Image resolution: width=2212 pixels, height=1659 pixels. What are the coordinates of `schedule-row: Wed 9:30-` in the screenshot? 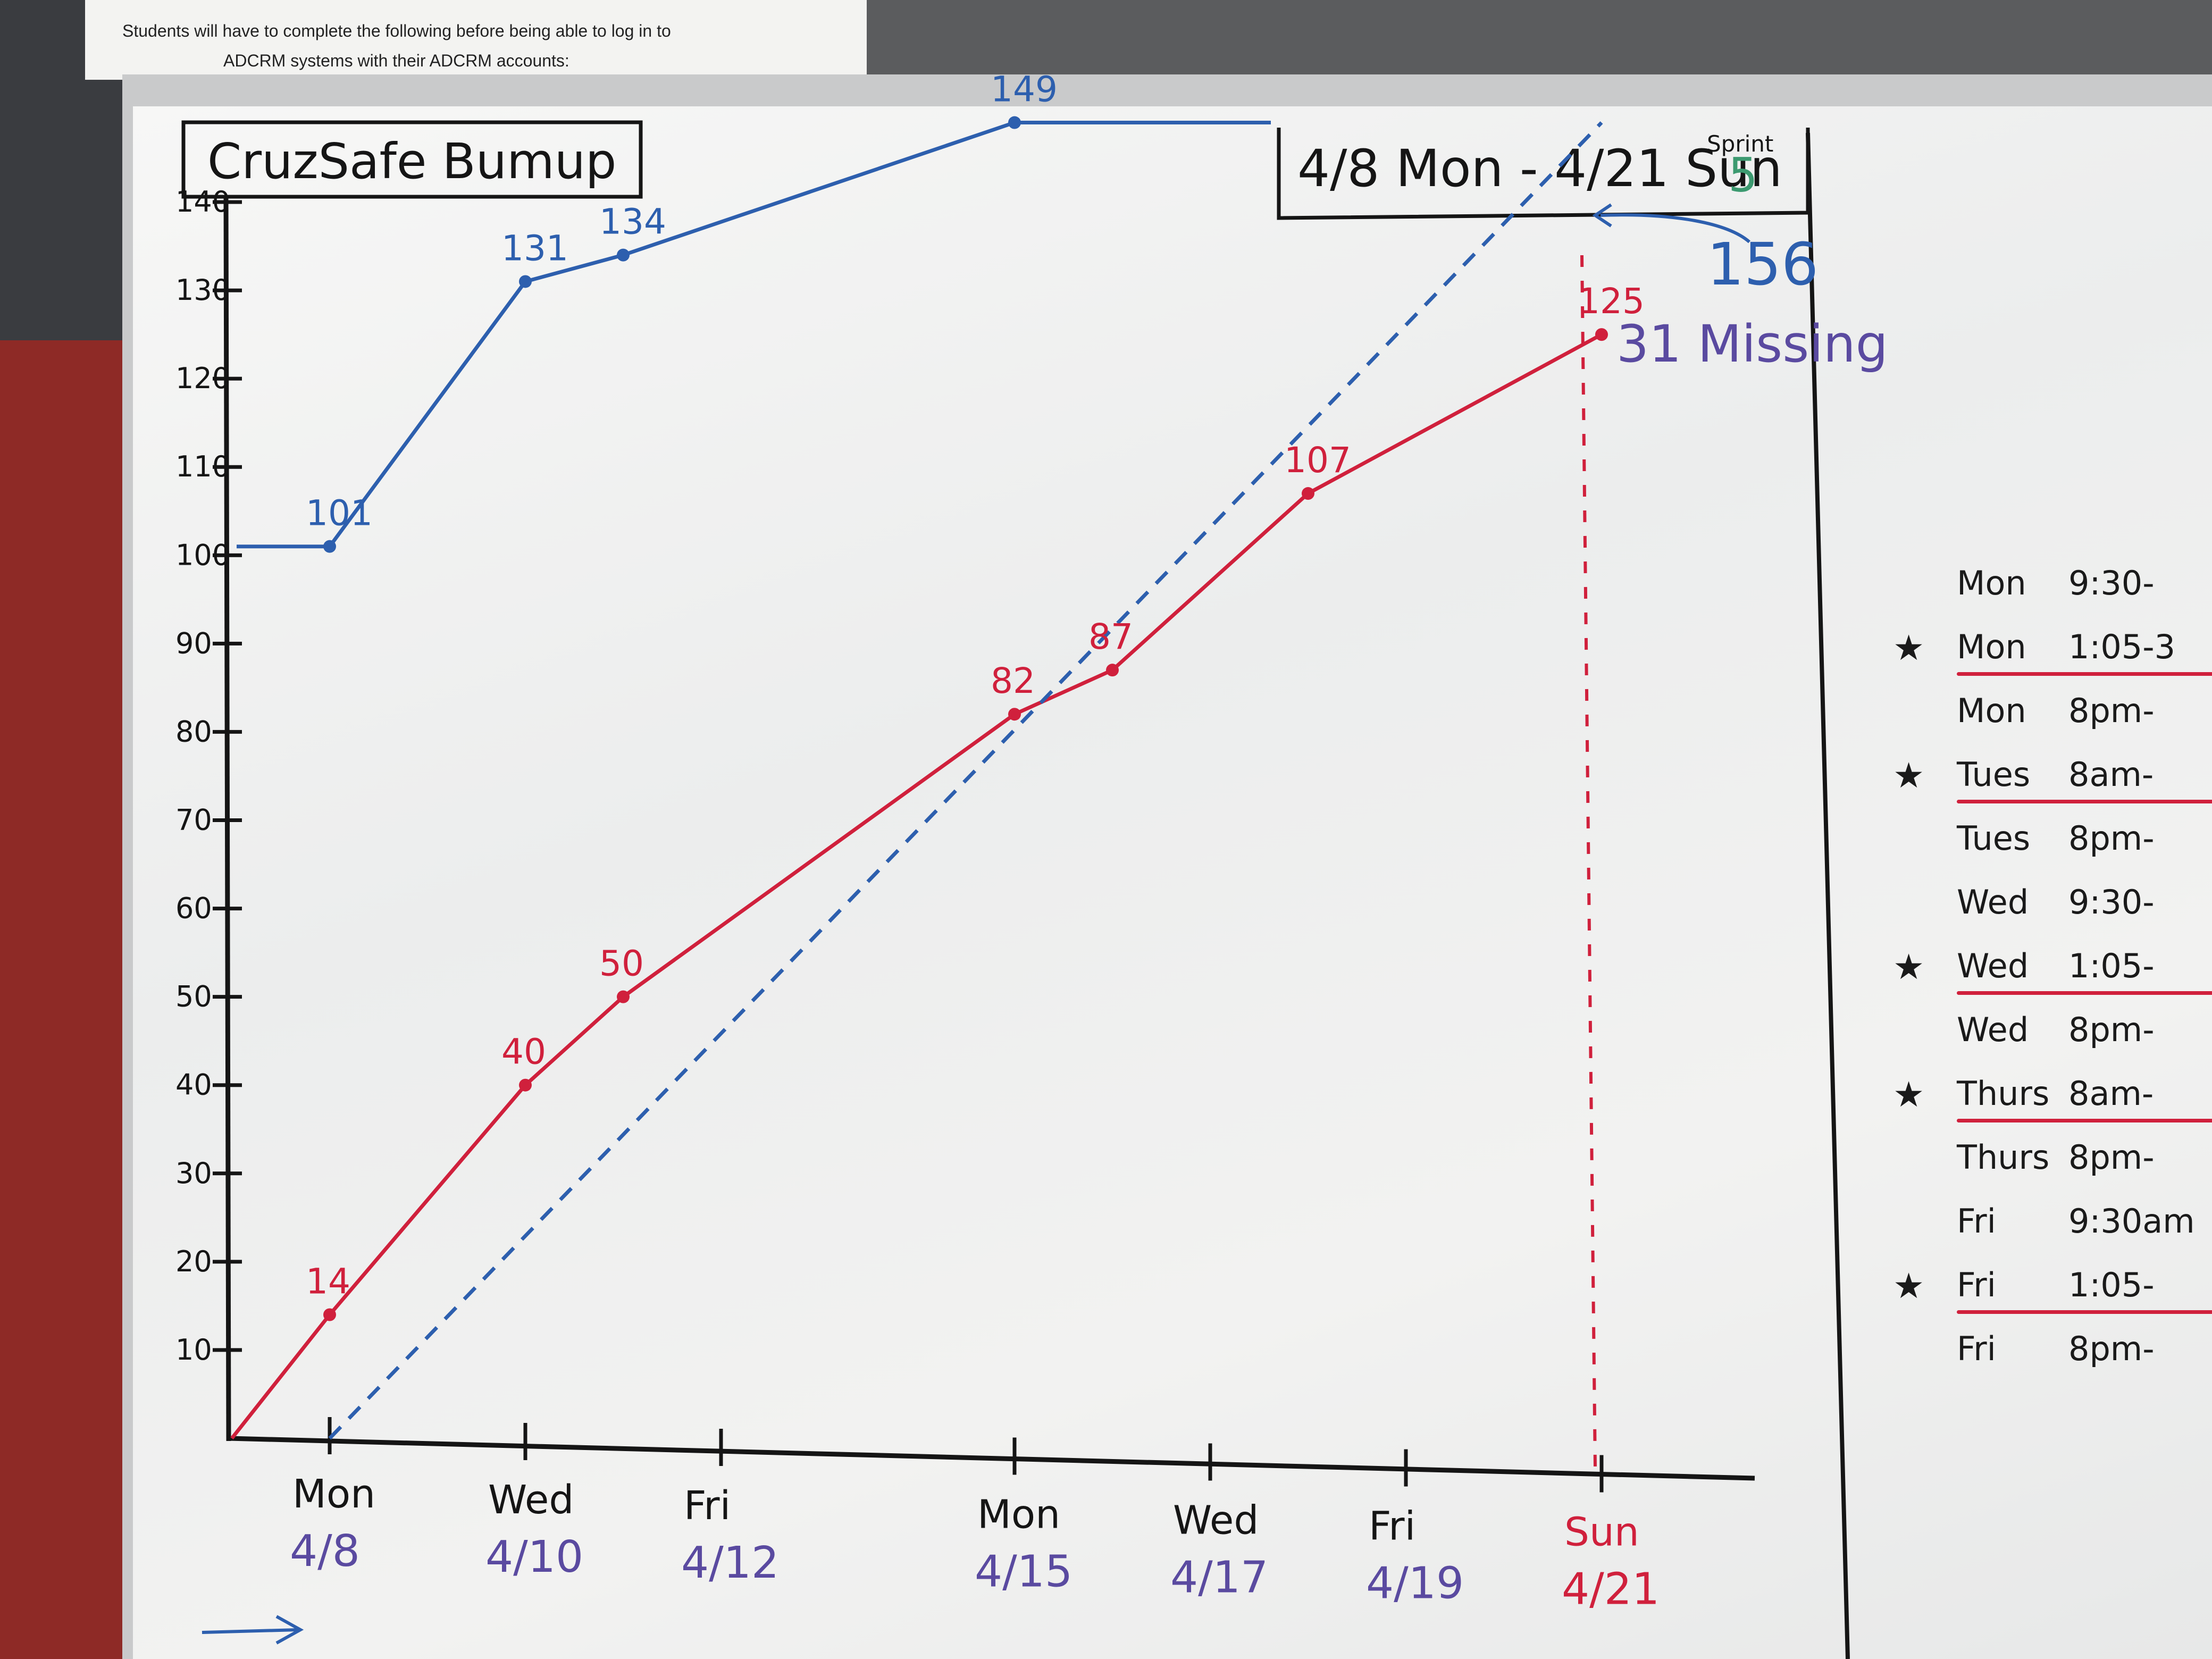 It's located at (2052, 904).